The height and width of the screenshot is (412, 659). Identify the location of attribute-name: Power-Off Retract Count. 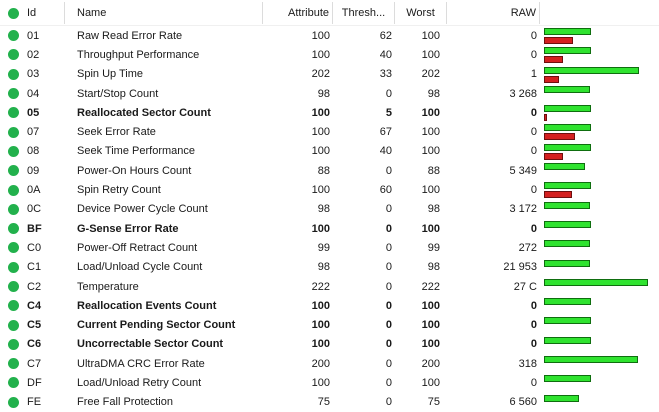
(137, 247).